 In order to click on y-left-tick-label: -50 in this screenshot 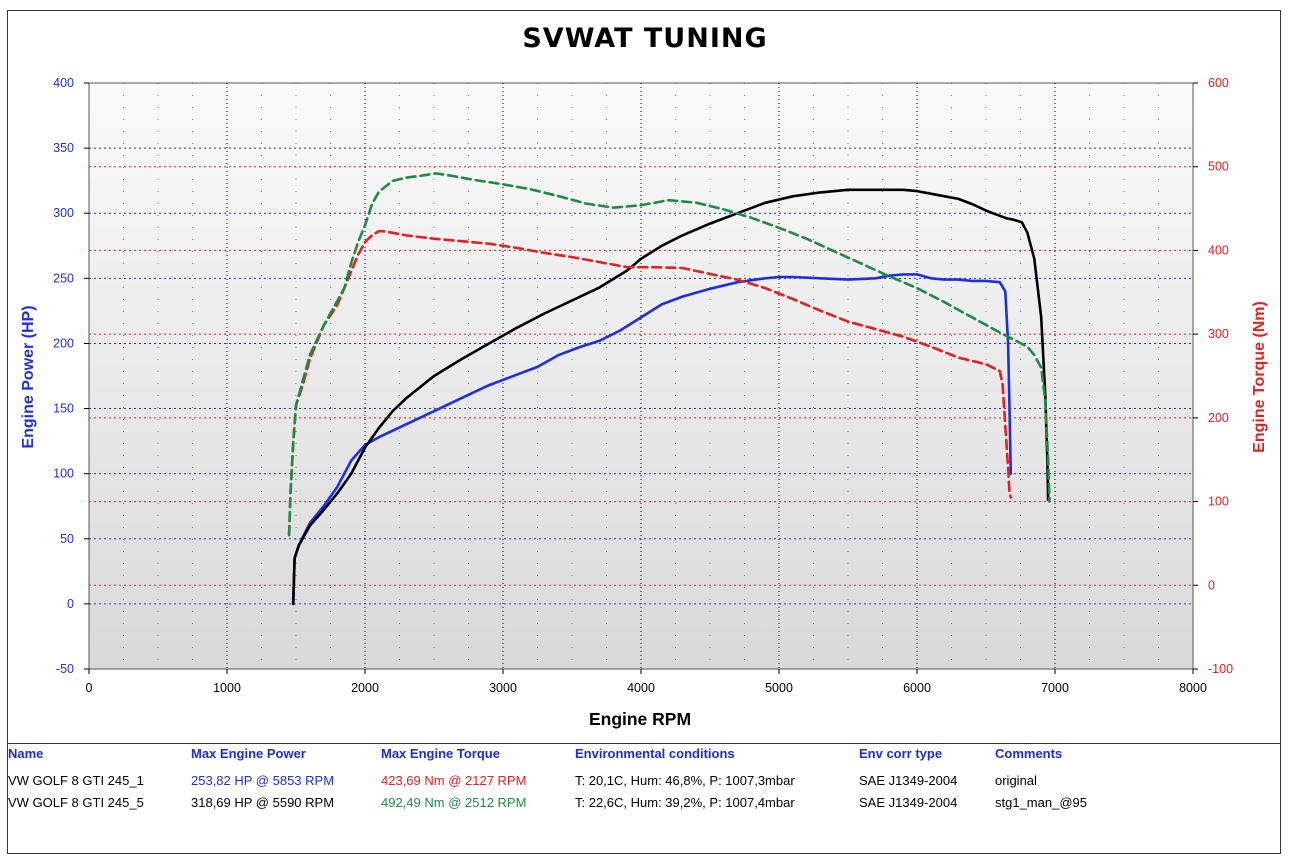, I will do `click(65, 669)`.